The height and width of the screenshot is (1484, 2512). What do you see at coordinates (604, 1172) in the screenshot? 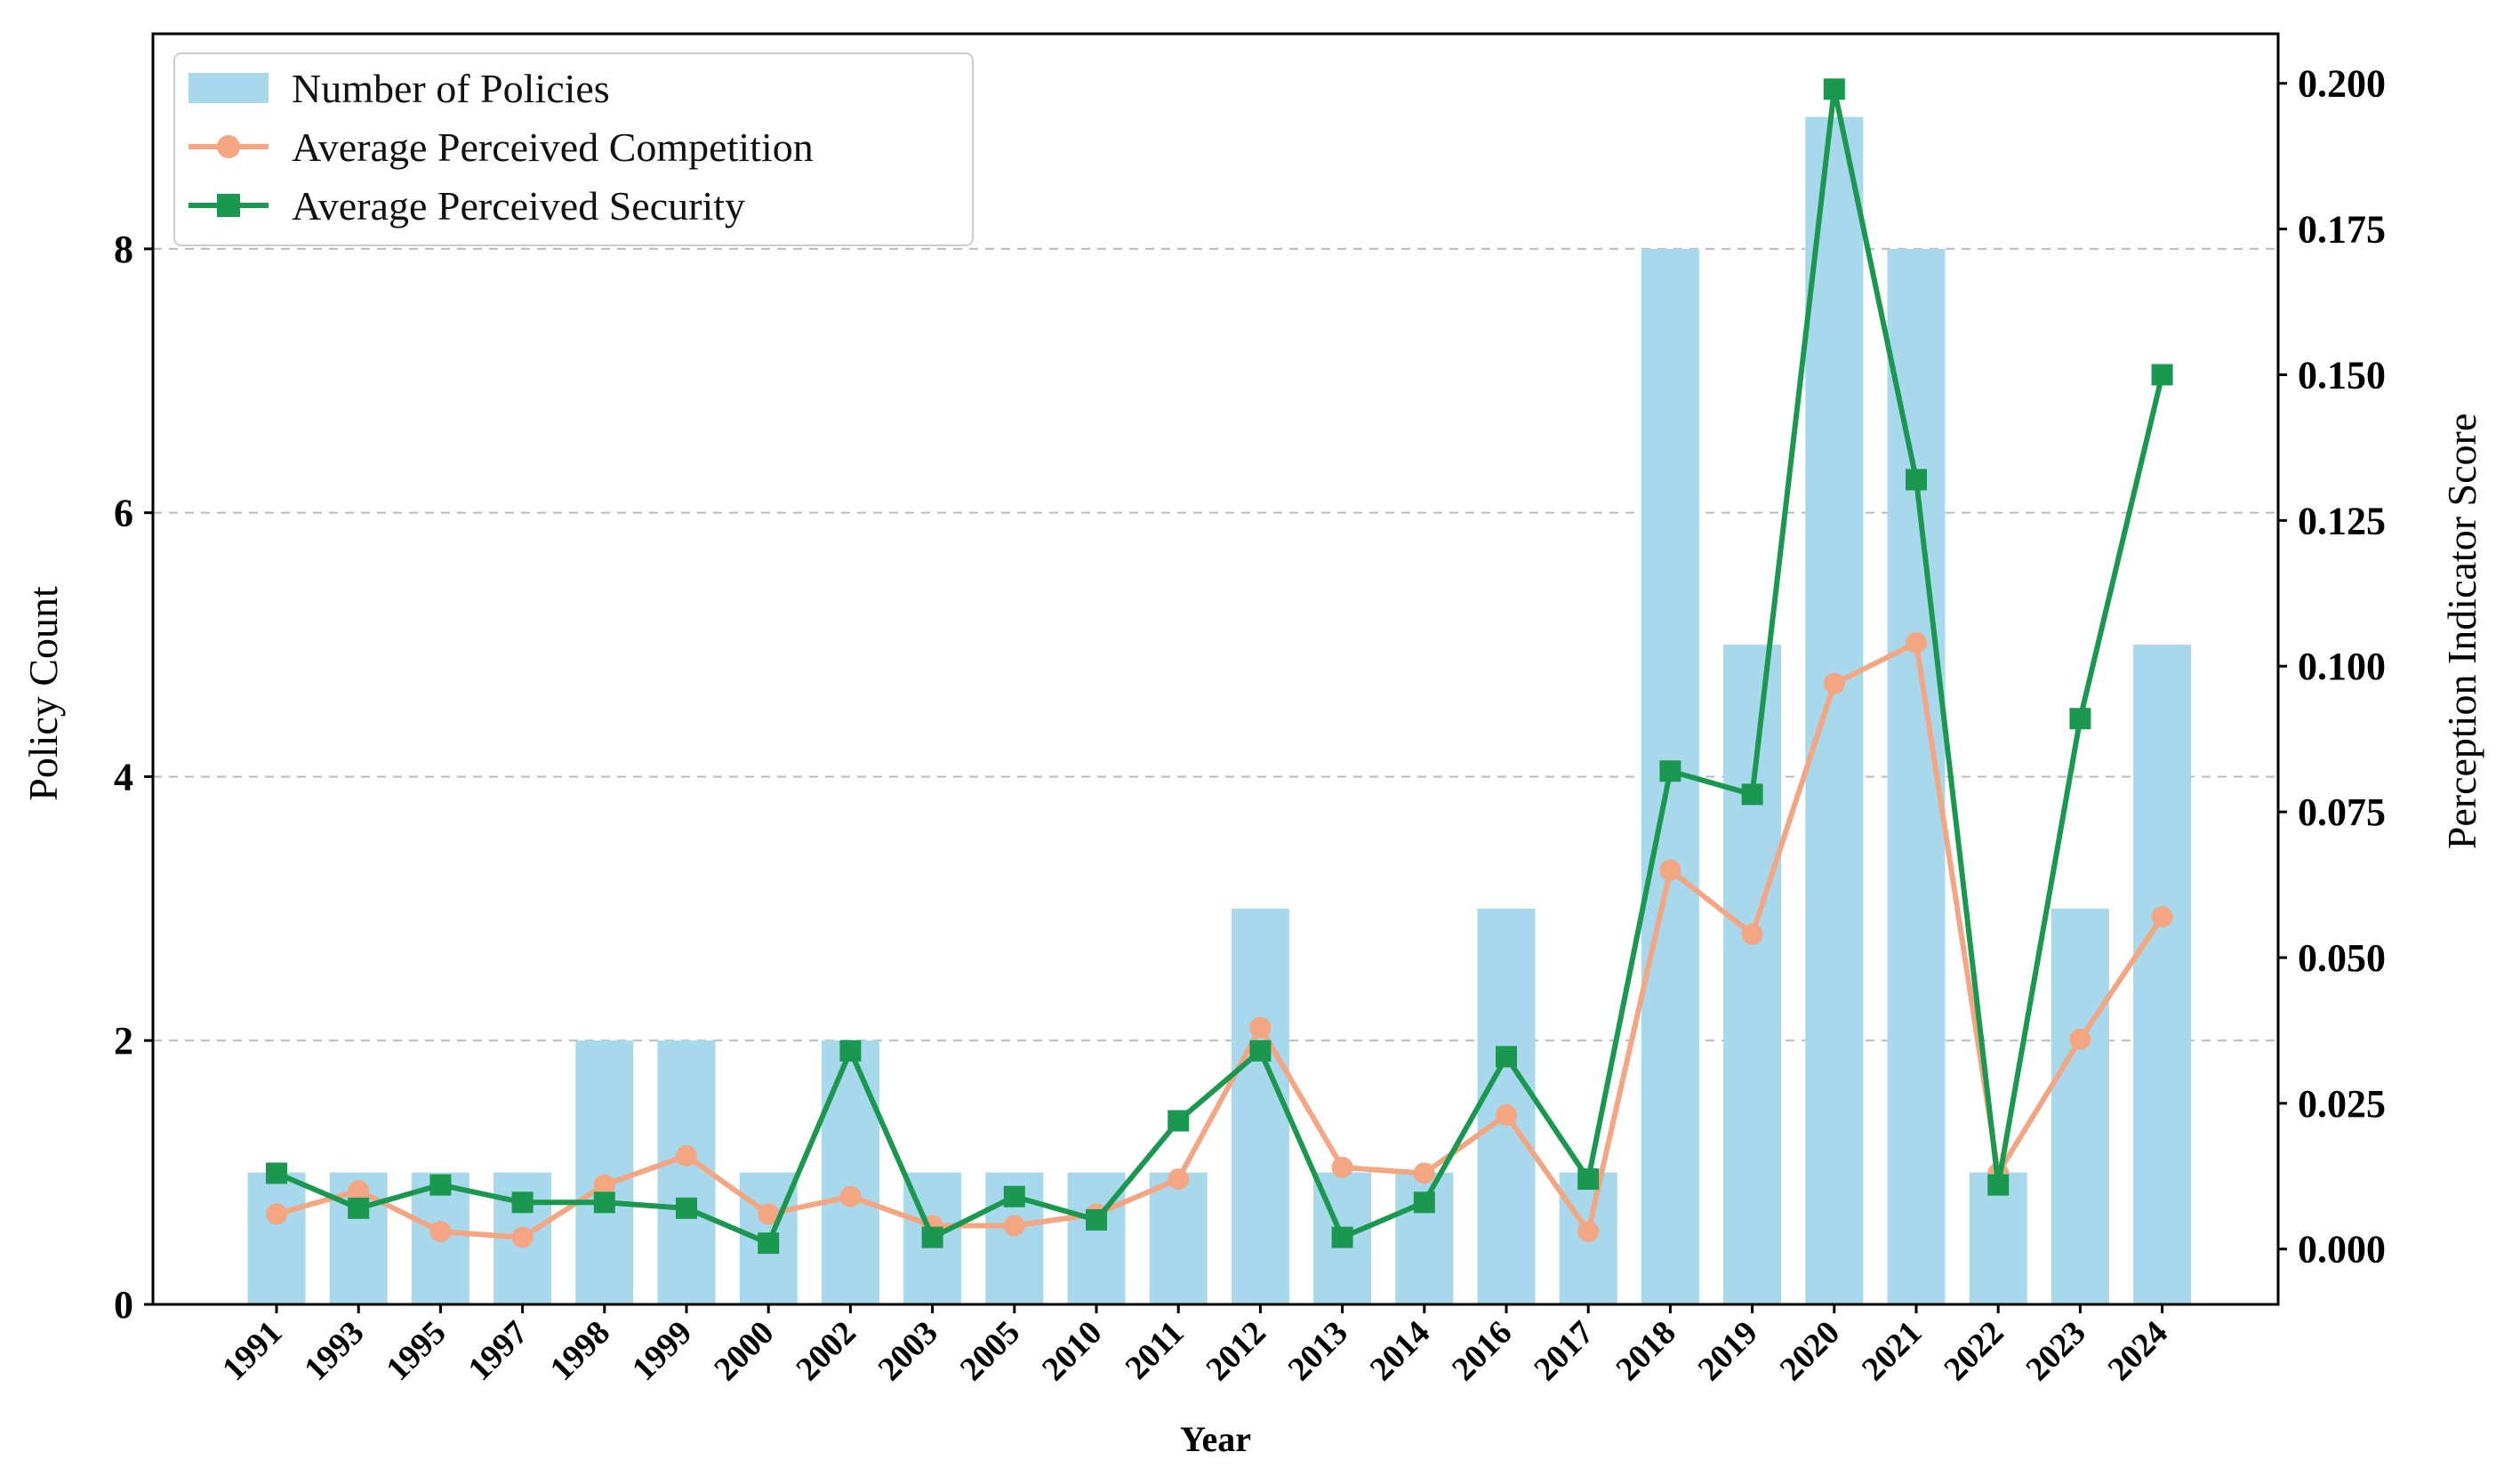
I see `bar-1998` at bounding box center [604, 1172].